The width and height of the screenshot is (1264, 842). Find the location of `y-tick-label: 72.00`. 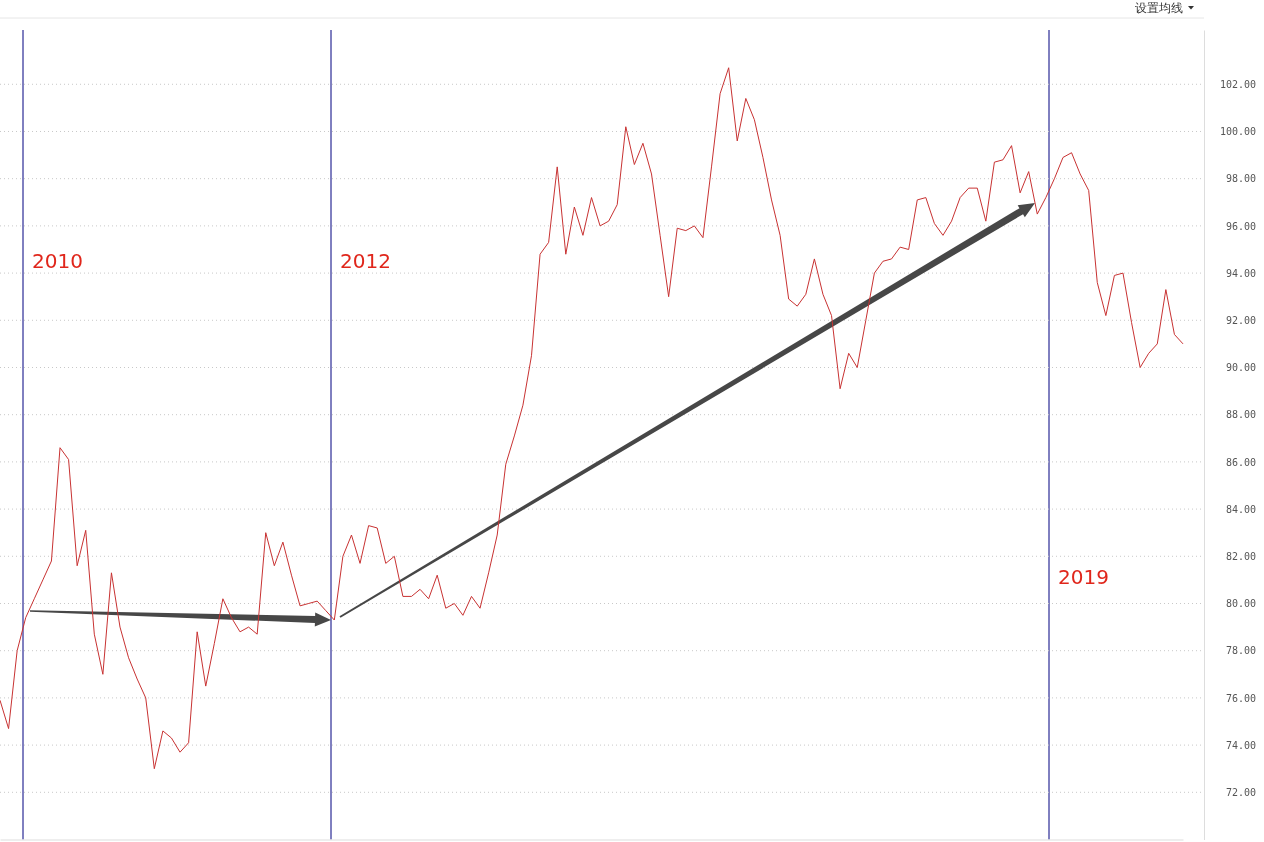

y-tick-label: 72.00 is located at coordinates (1240, 792).